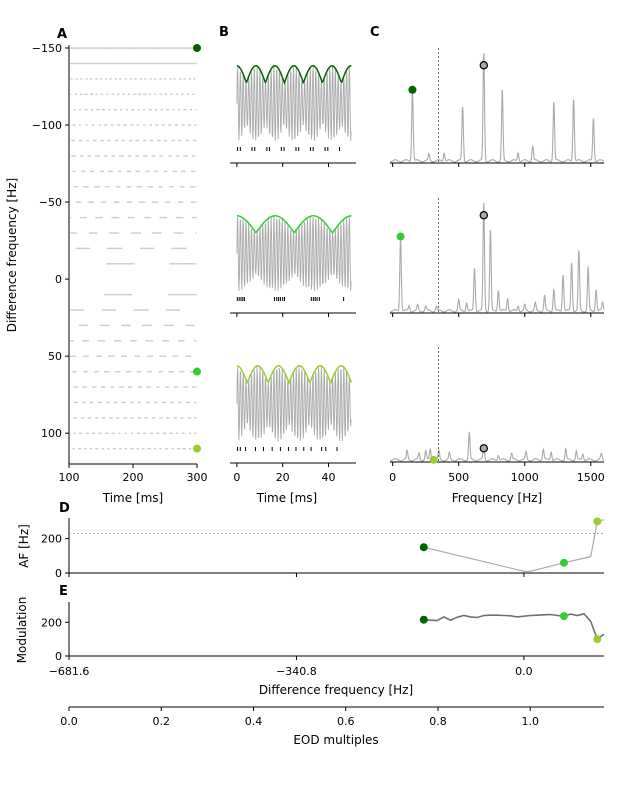 The height and width of the screenshot is (800, 629). Describe the element at coordinates (197, 477) in the screenshot. I see `a-x-tick-label: 300` at that location.